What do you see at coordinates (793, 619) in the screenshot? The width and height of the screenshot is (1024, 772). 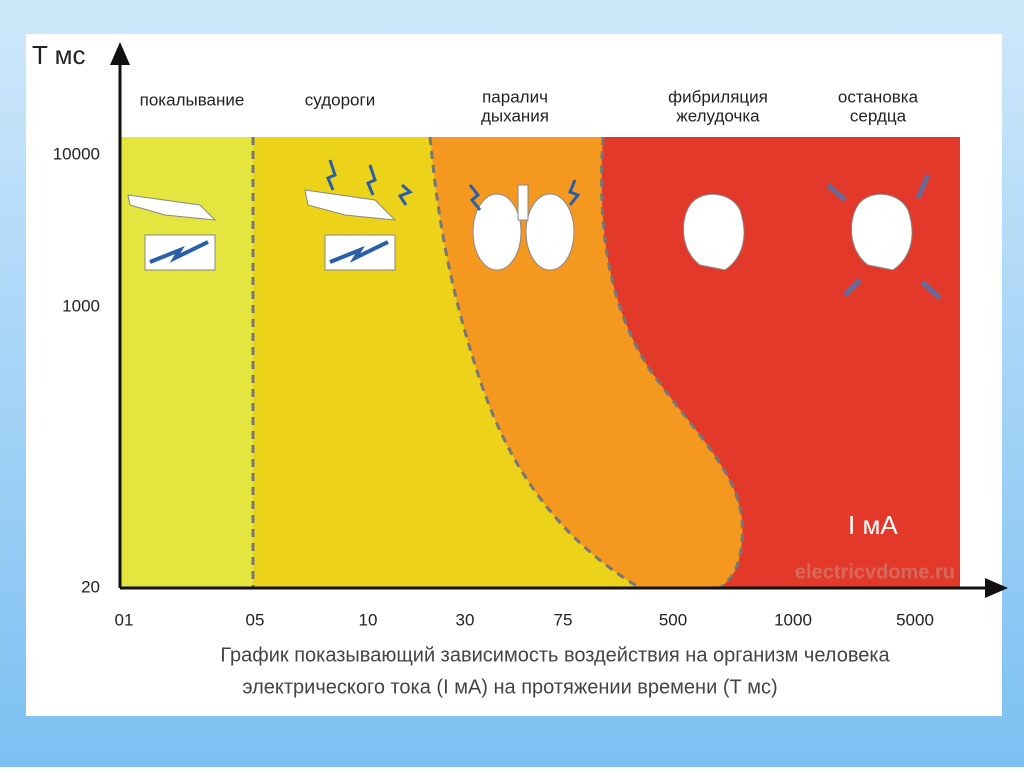 I see `x-tick-label: 1000` at bounding box center [793, 619].